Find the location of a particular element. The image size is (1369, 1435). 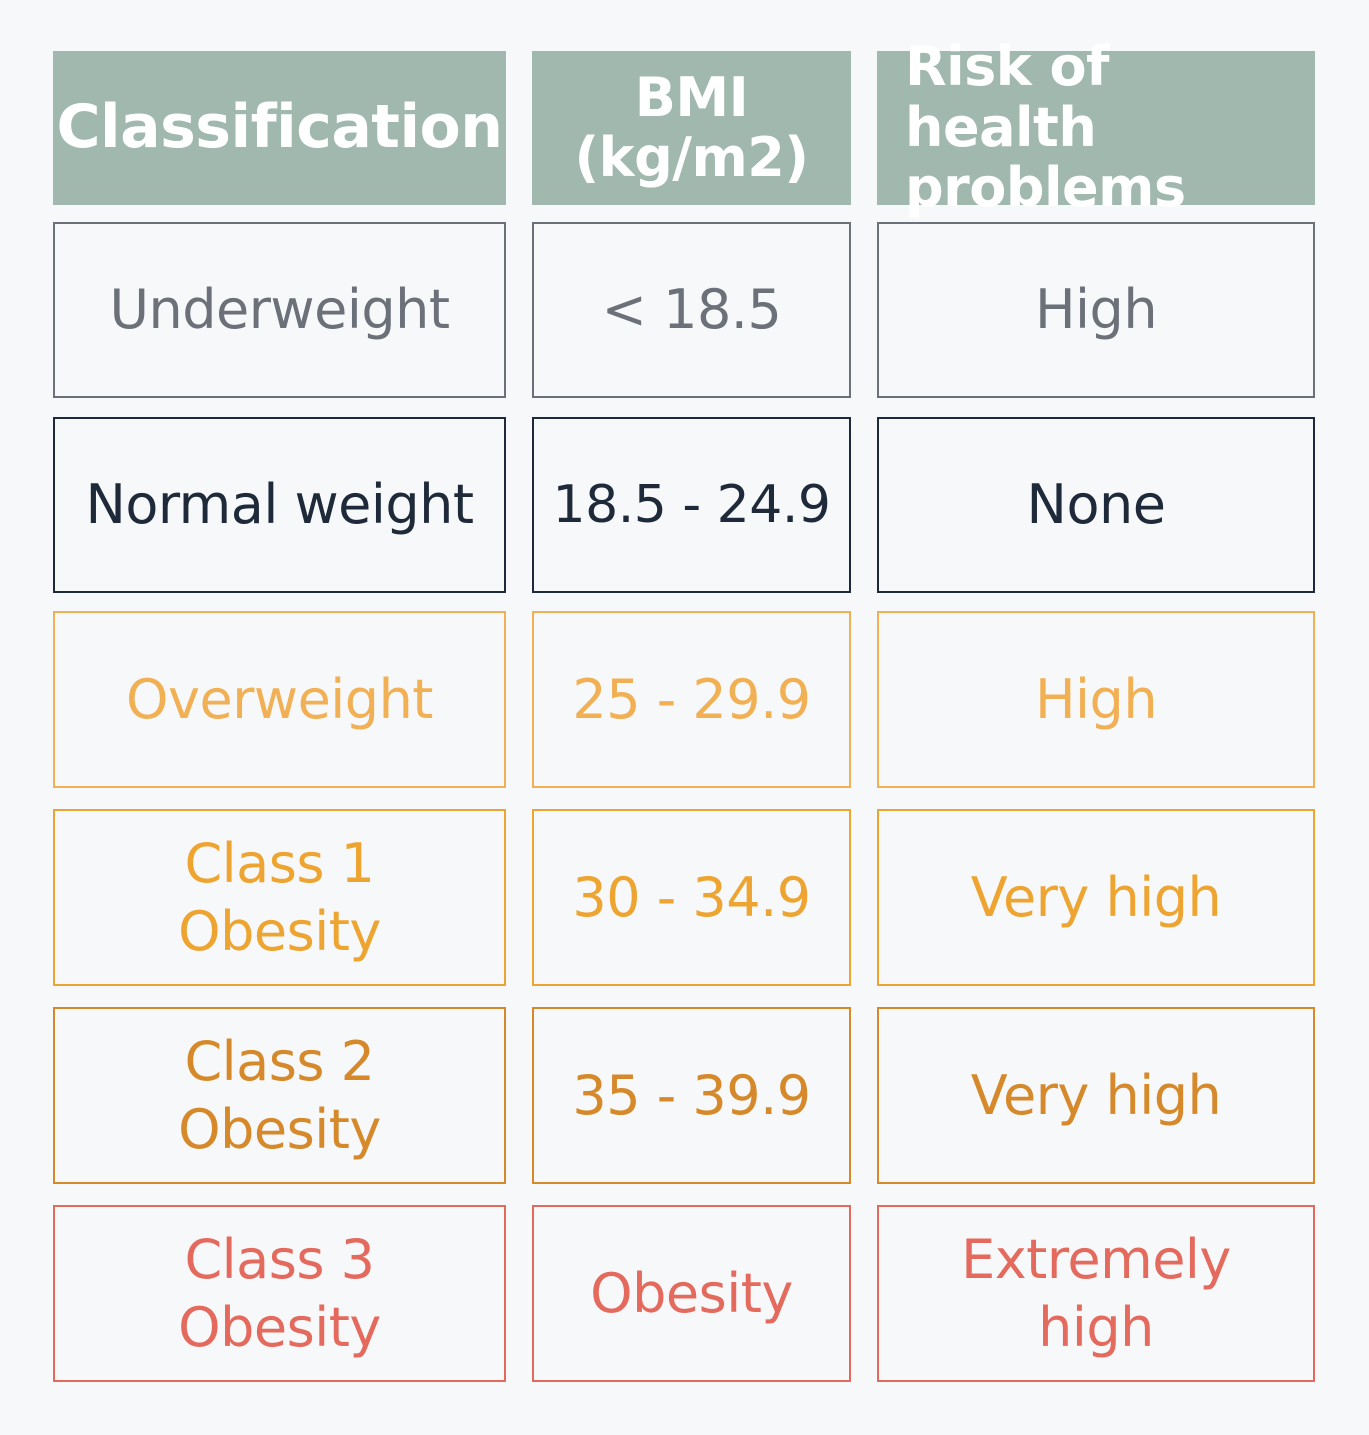

classification-cell-row-2-text: Normal weight is located at coordinates (279, 505).